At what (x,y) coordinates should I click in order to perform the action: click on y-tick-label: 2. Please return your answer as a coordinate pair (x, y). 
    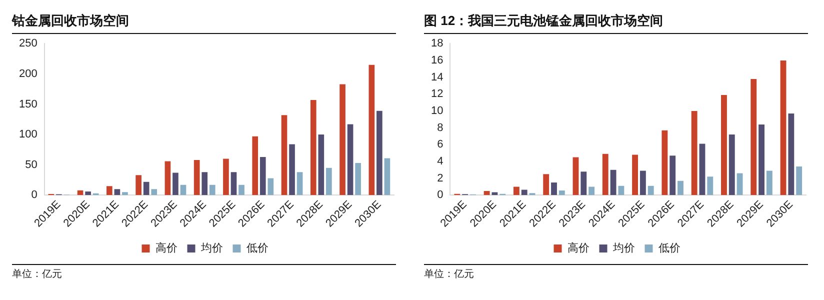
    Looking at the image, I should click on (440, 178).